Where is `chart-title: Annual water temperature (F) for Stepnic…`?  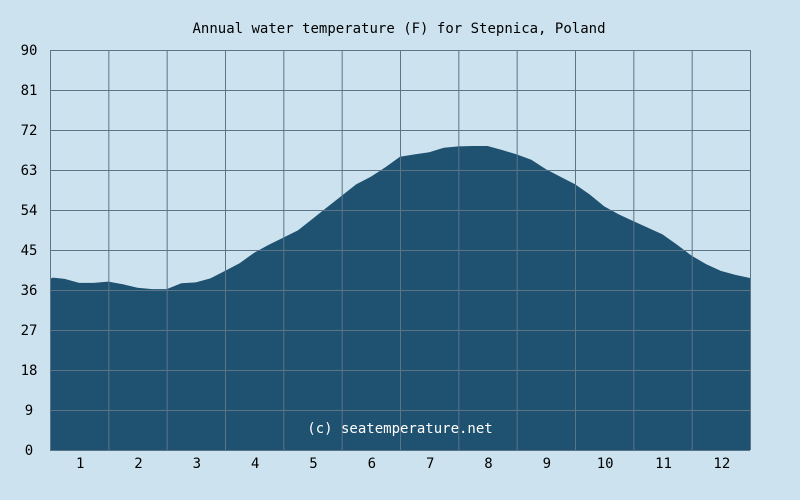 chart-title: Annual water temperature (F) for Stepnic… is located at coordinates (398, 29).